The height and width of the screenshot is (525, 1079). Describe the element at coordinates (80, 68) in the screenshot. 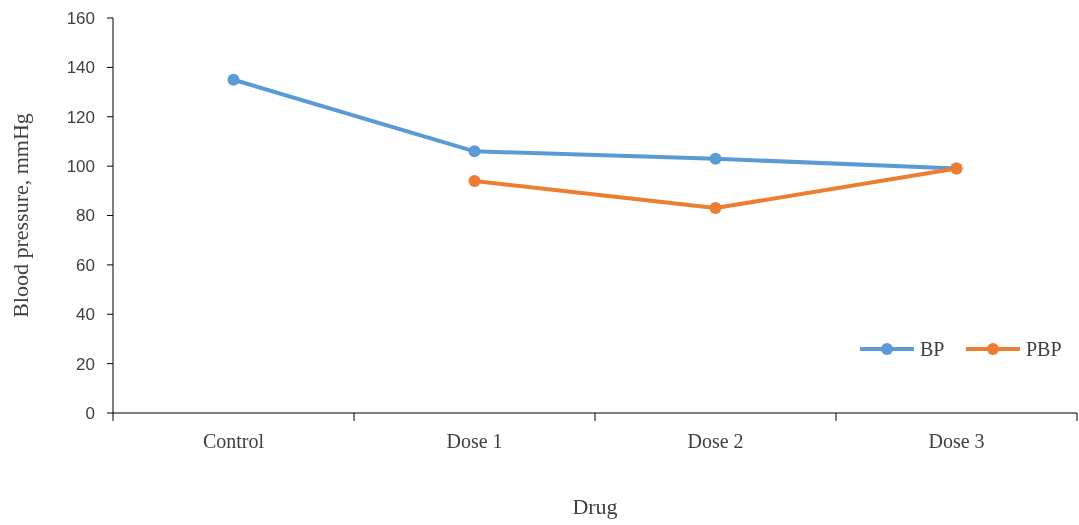

I see `y-tick-label: 140` at that location.